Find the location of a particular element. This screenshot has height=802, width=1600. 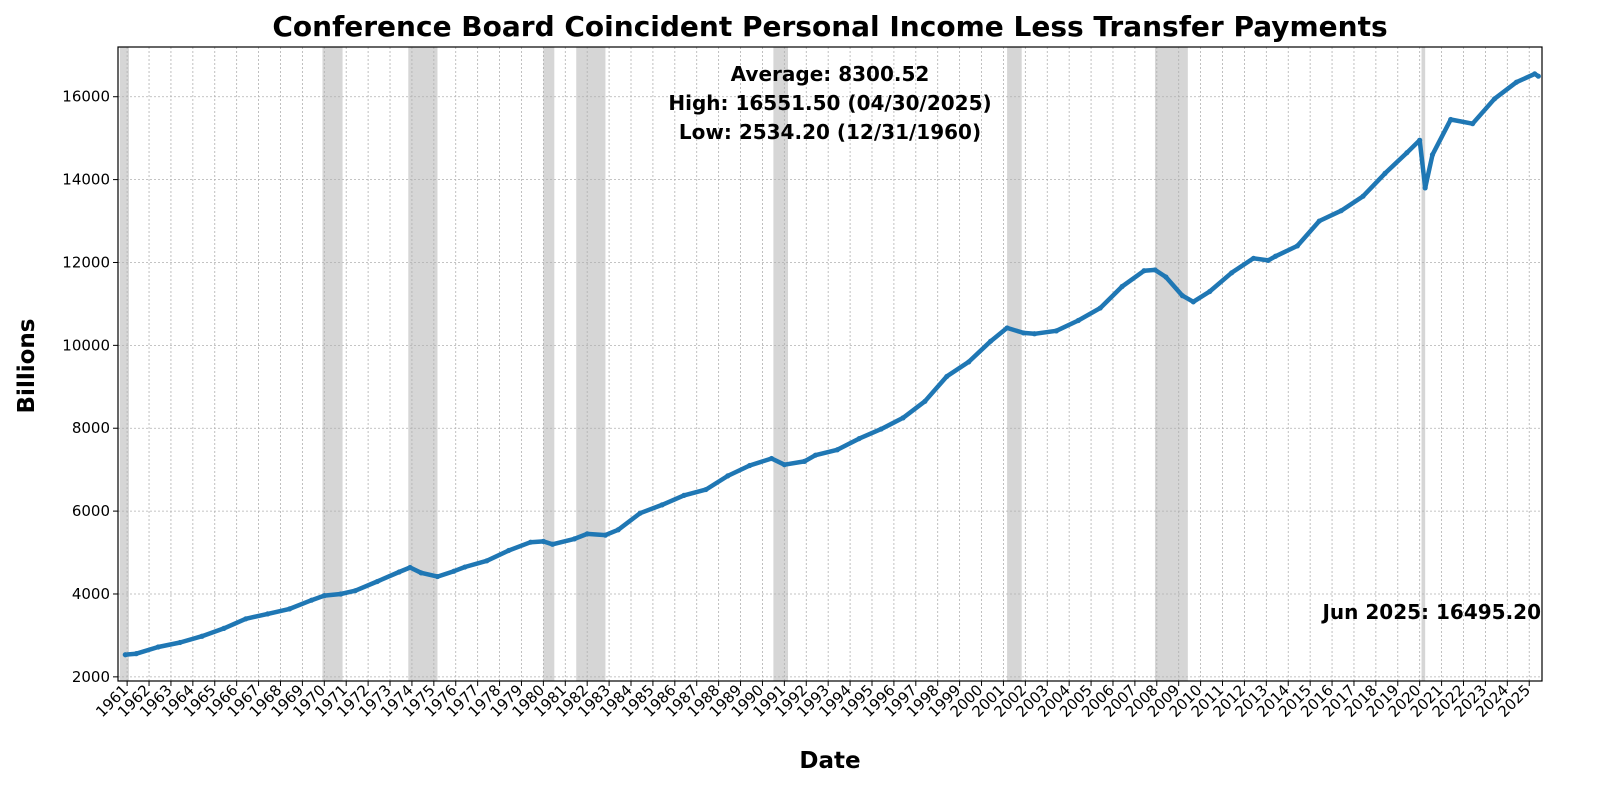

stats-line-3: Low: 2534.20 (12/31/1960) is located at coordinates (830, 132).